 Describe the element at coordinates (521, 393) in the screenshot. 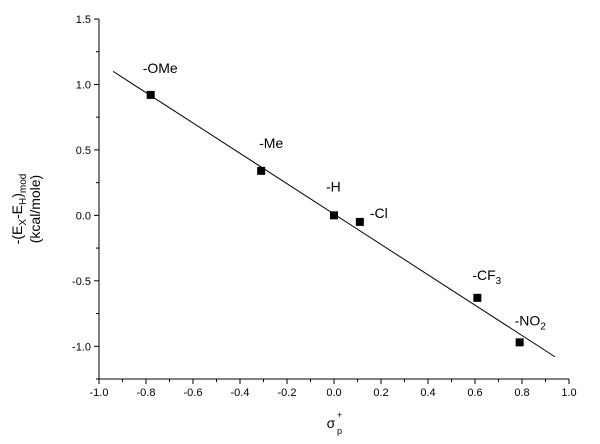

I see `x-tick-label: 0.8` at that location.